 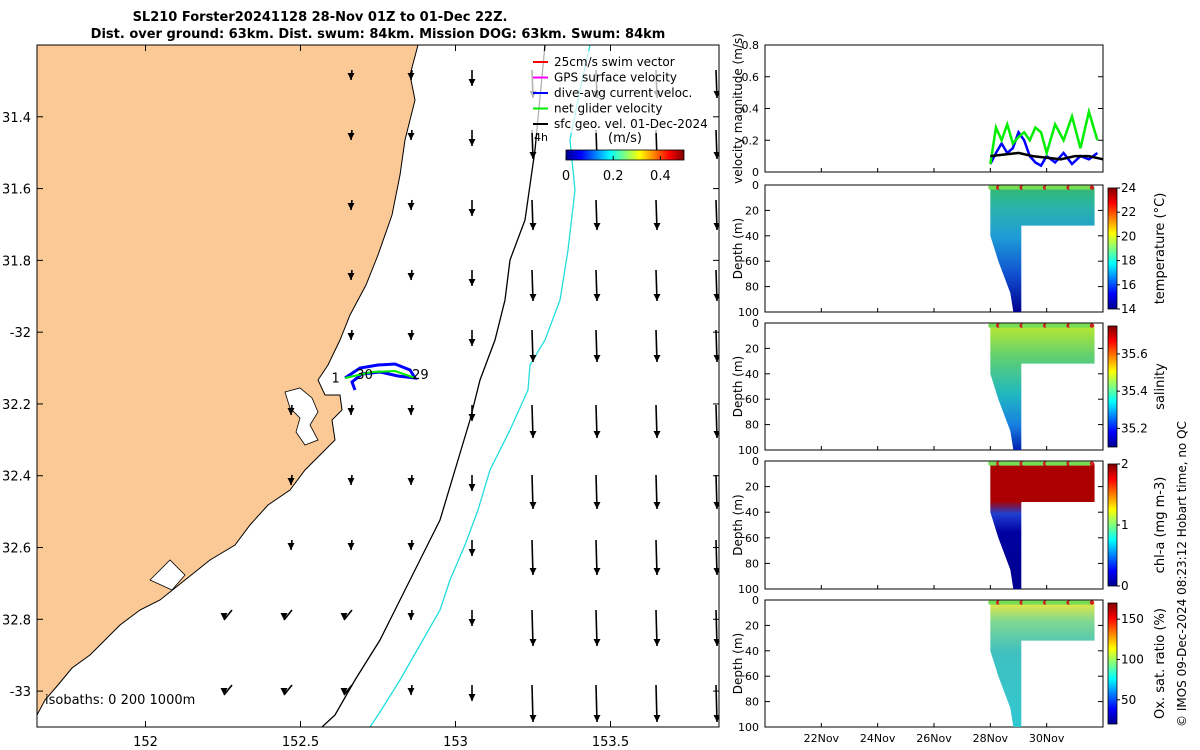 What do you see at coordinates (1134, 428) in the screenshot?
I see `depth-colorbar-tick-label: 35.2` at bounding box center [1134, 428].